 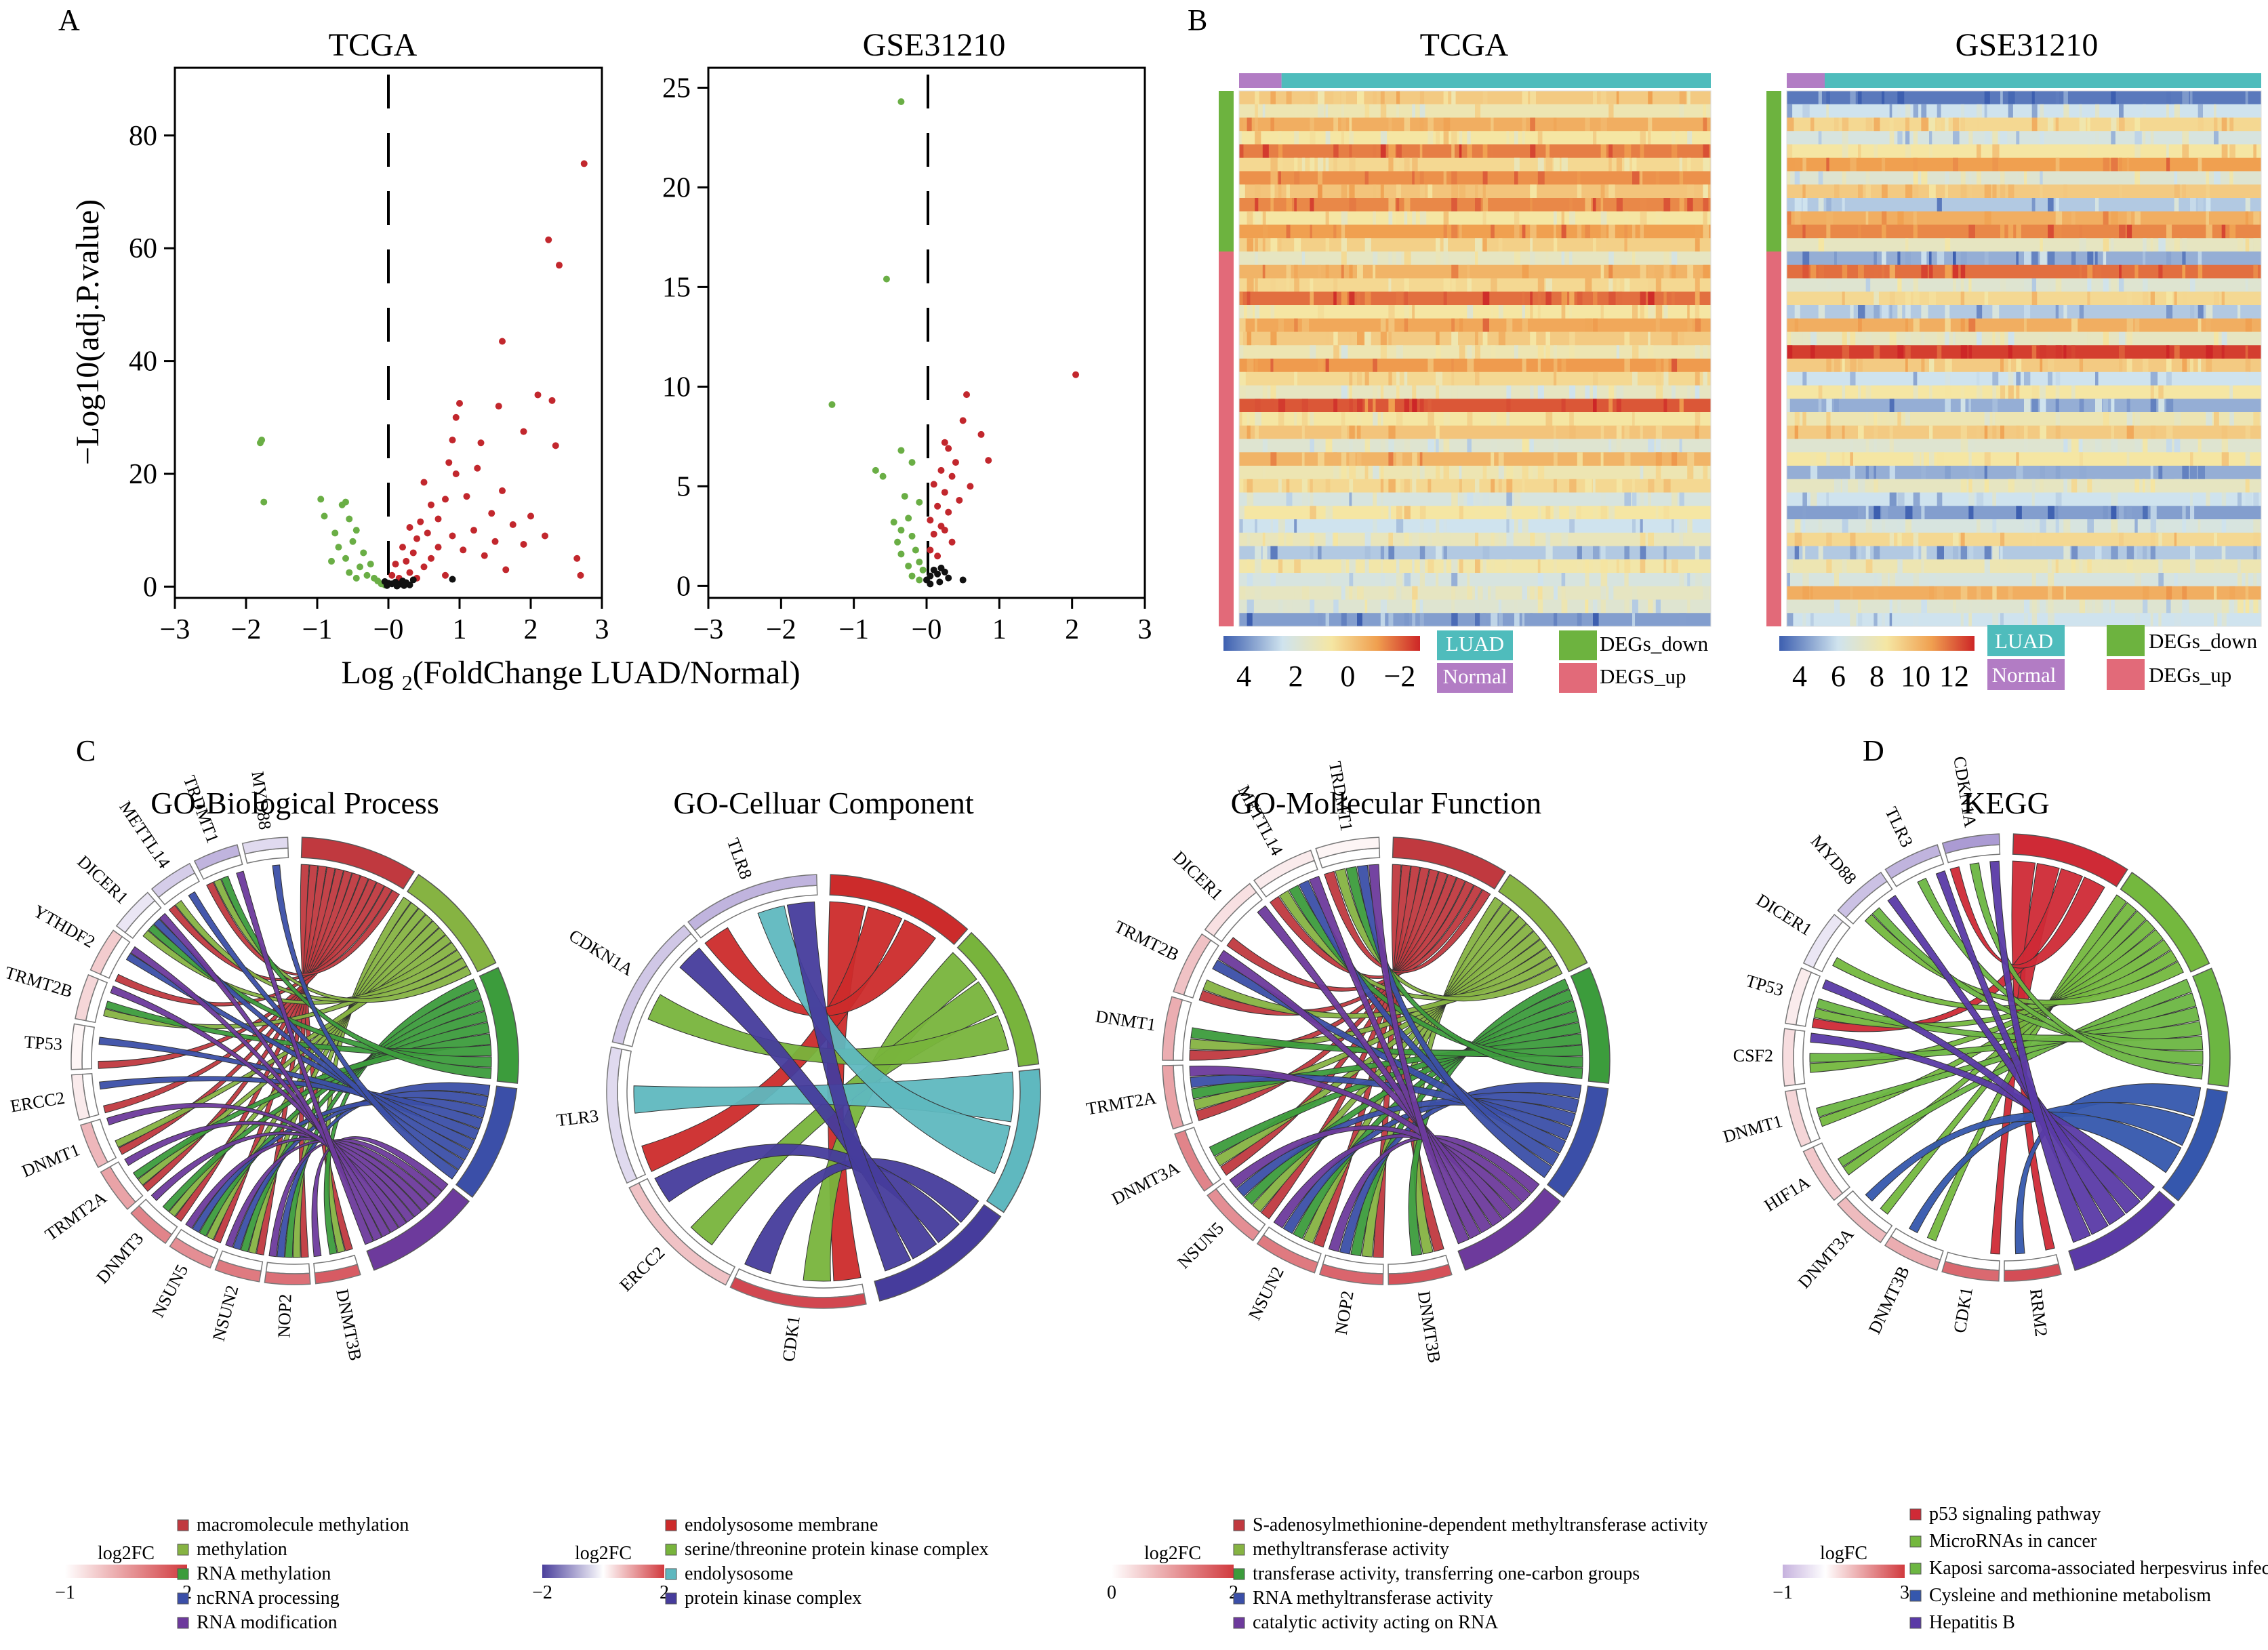 I want to click on chord-gene-arc-fc, so click(x=1799, y=996).